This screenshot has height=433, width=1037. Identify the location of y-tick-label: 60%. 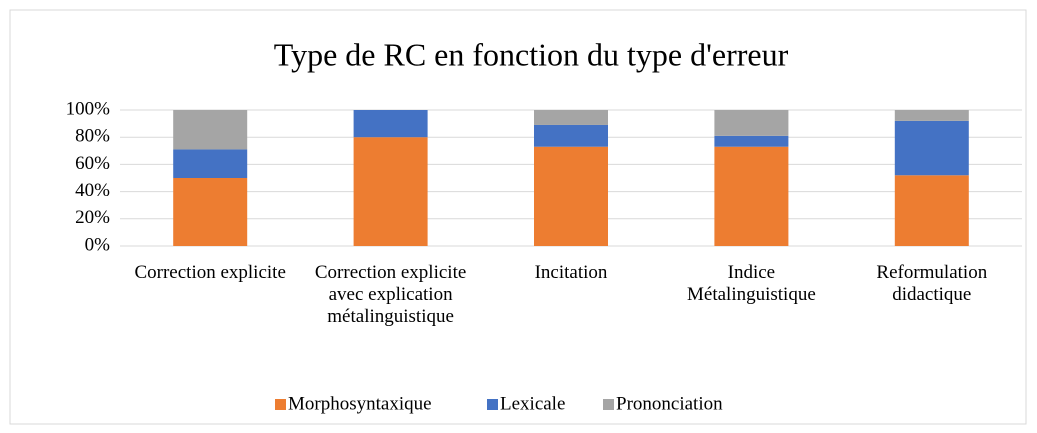
(92, 163).